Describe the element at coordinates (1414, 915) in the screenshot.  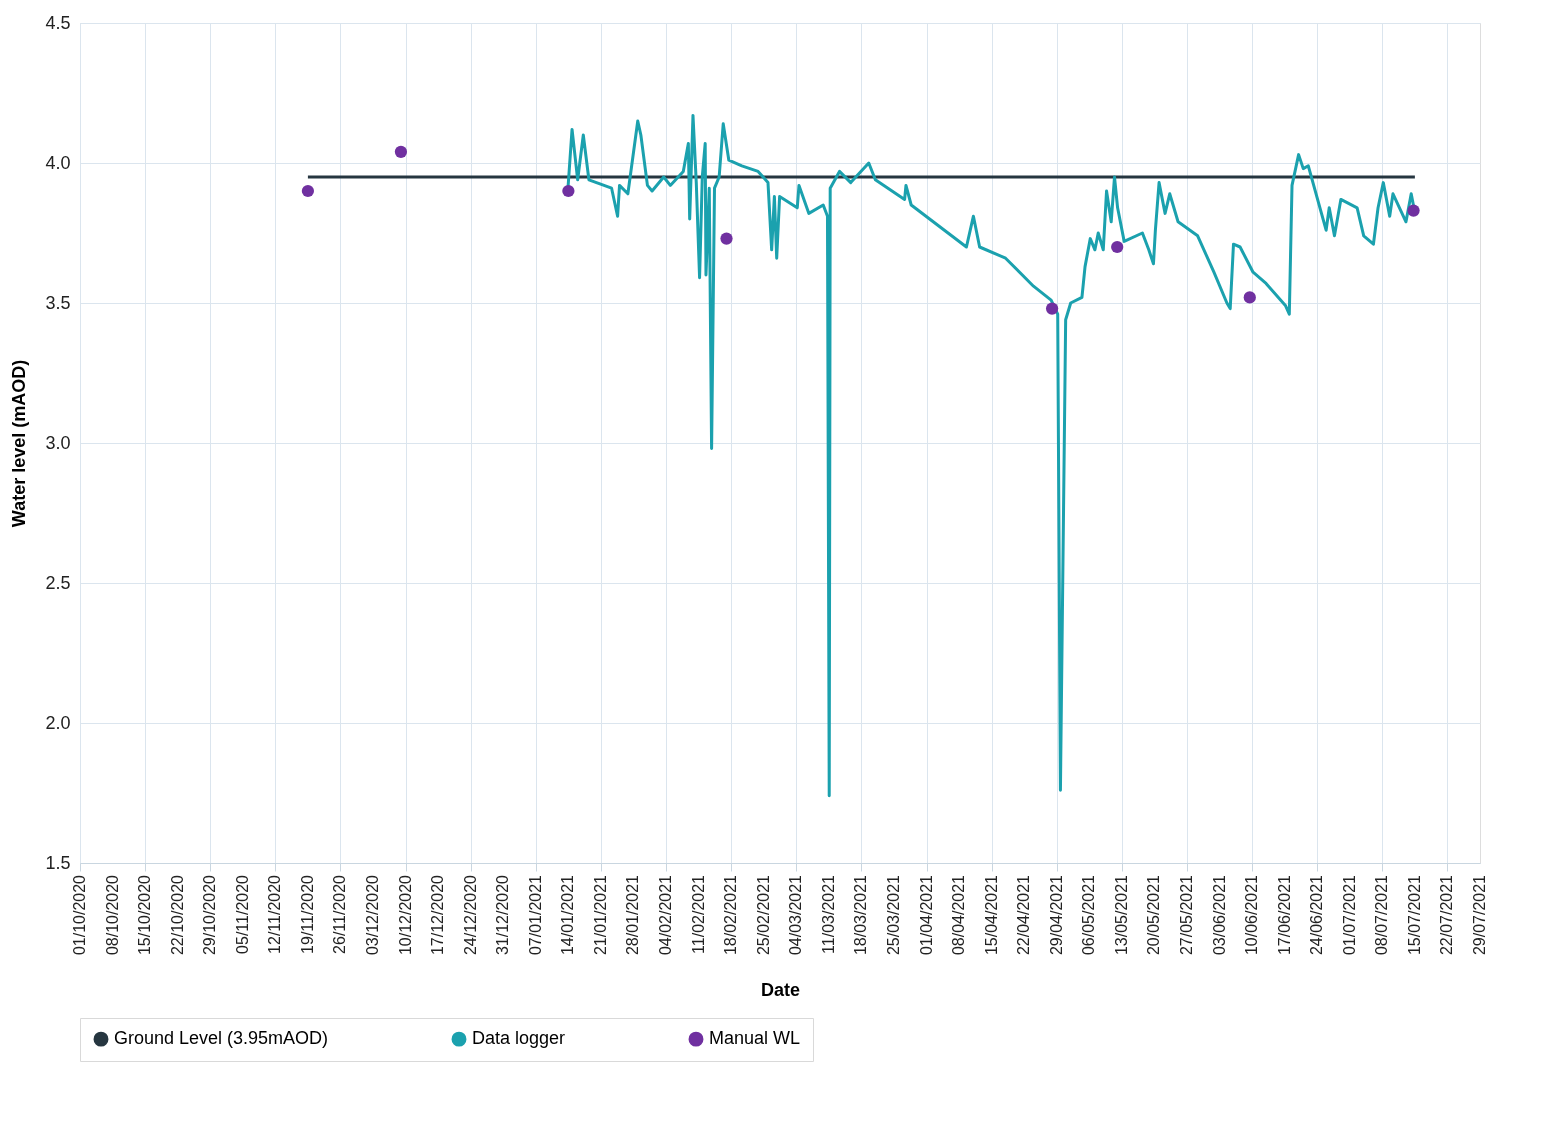
I see `x-tick-label: 15/07/2021` at that location.